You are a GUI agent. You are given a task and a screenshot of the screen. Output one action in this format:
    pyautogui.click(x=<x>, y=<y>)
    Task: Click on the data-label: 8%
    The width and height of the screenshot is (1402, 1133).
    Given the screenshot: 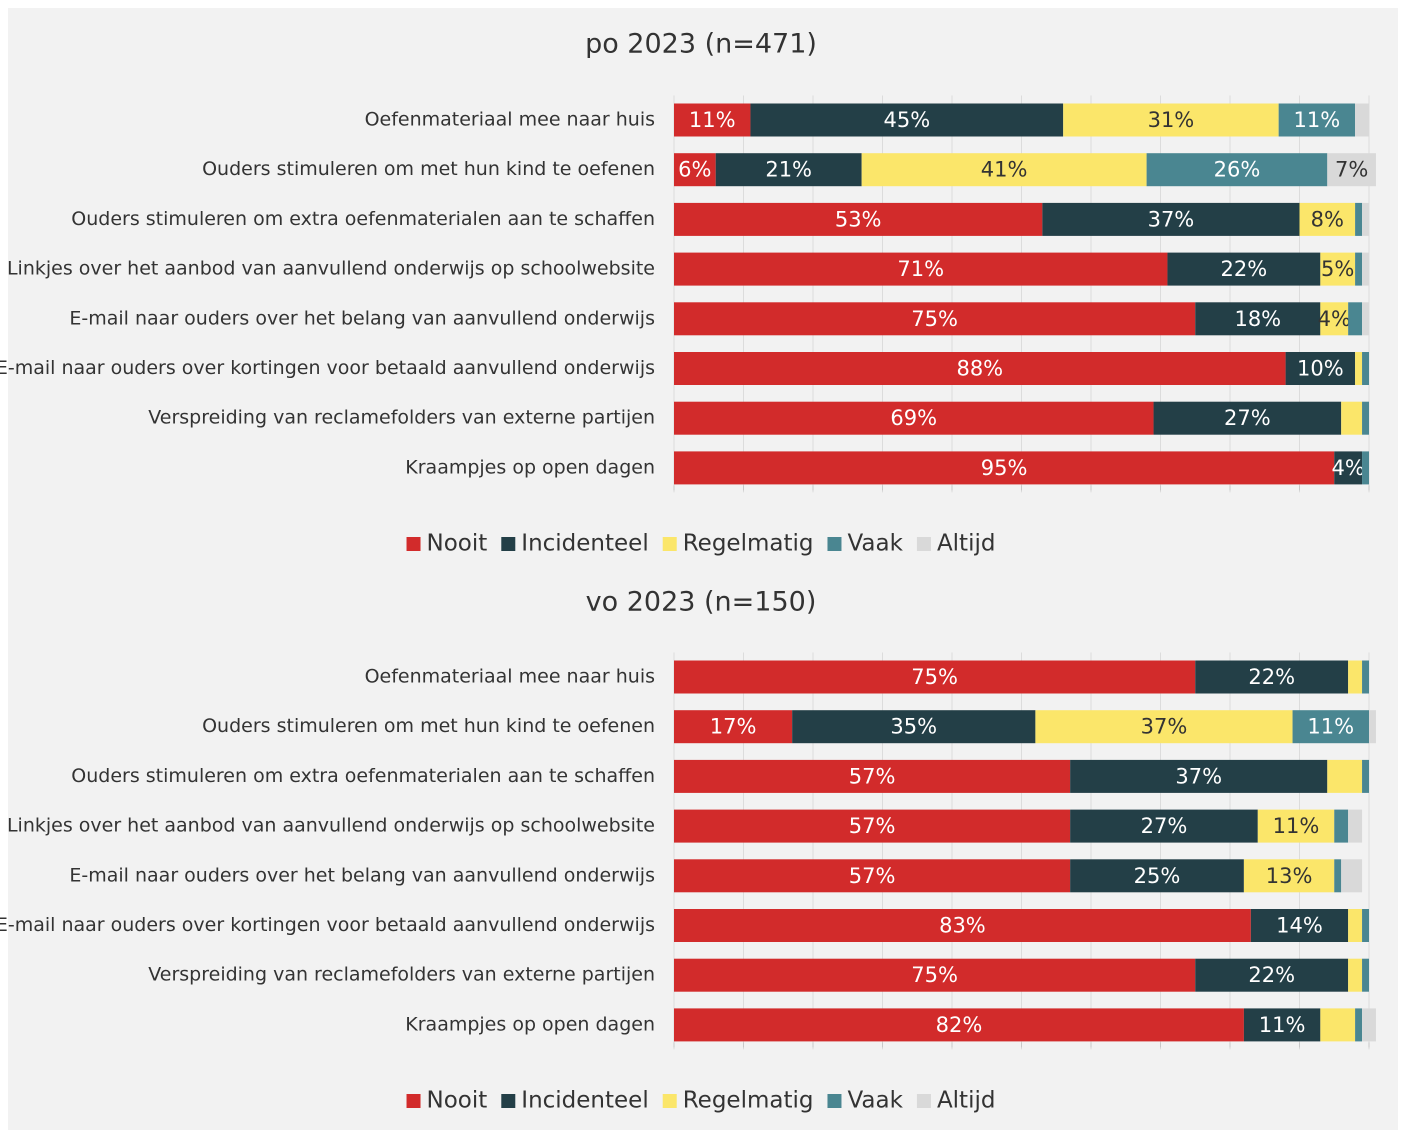 What is the action you would take?
    pyautogui.click(x=1327, y=219)
    